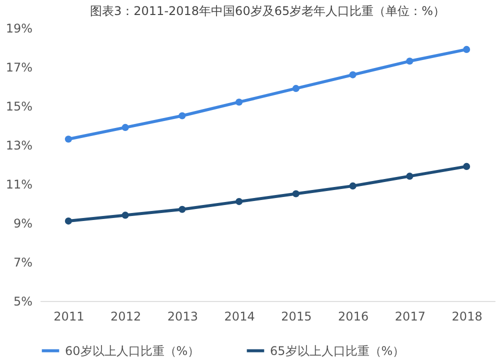  What do you see at coordinates (19, 185) in the screenshot?
I see `y-tick-label: 11%` at bounding box center [19, 185].